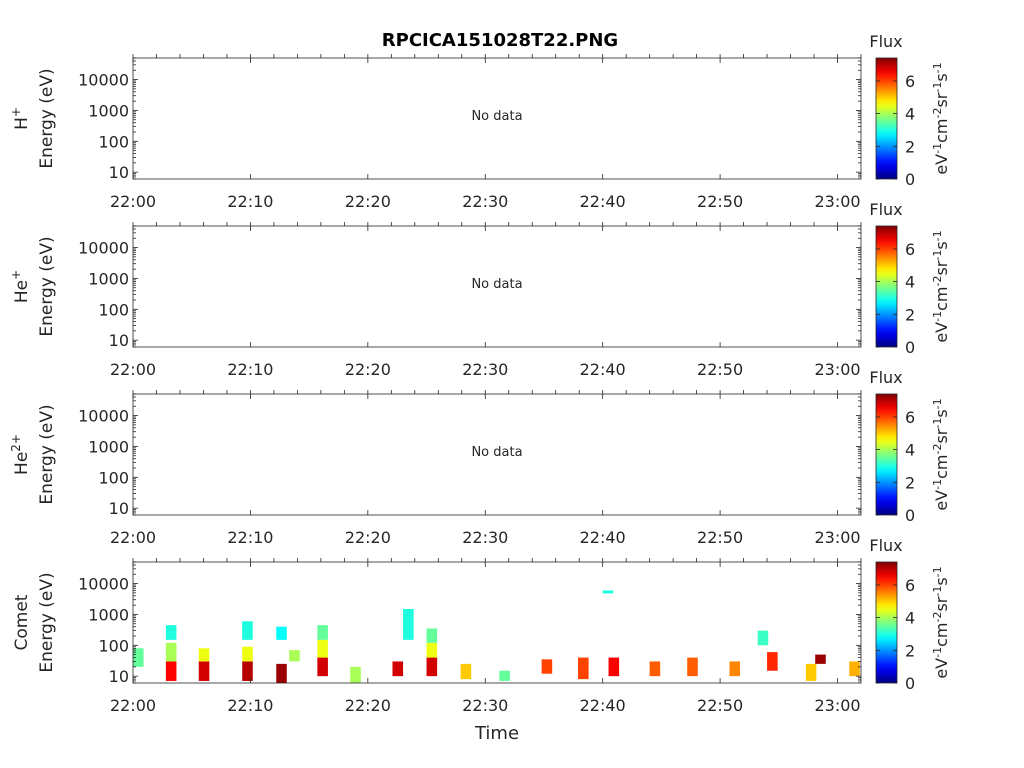  I want to click on x-axis-label: Time, so click(496, 733).